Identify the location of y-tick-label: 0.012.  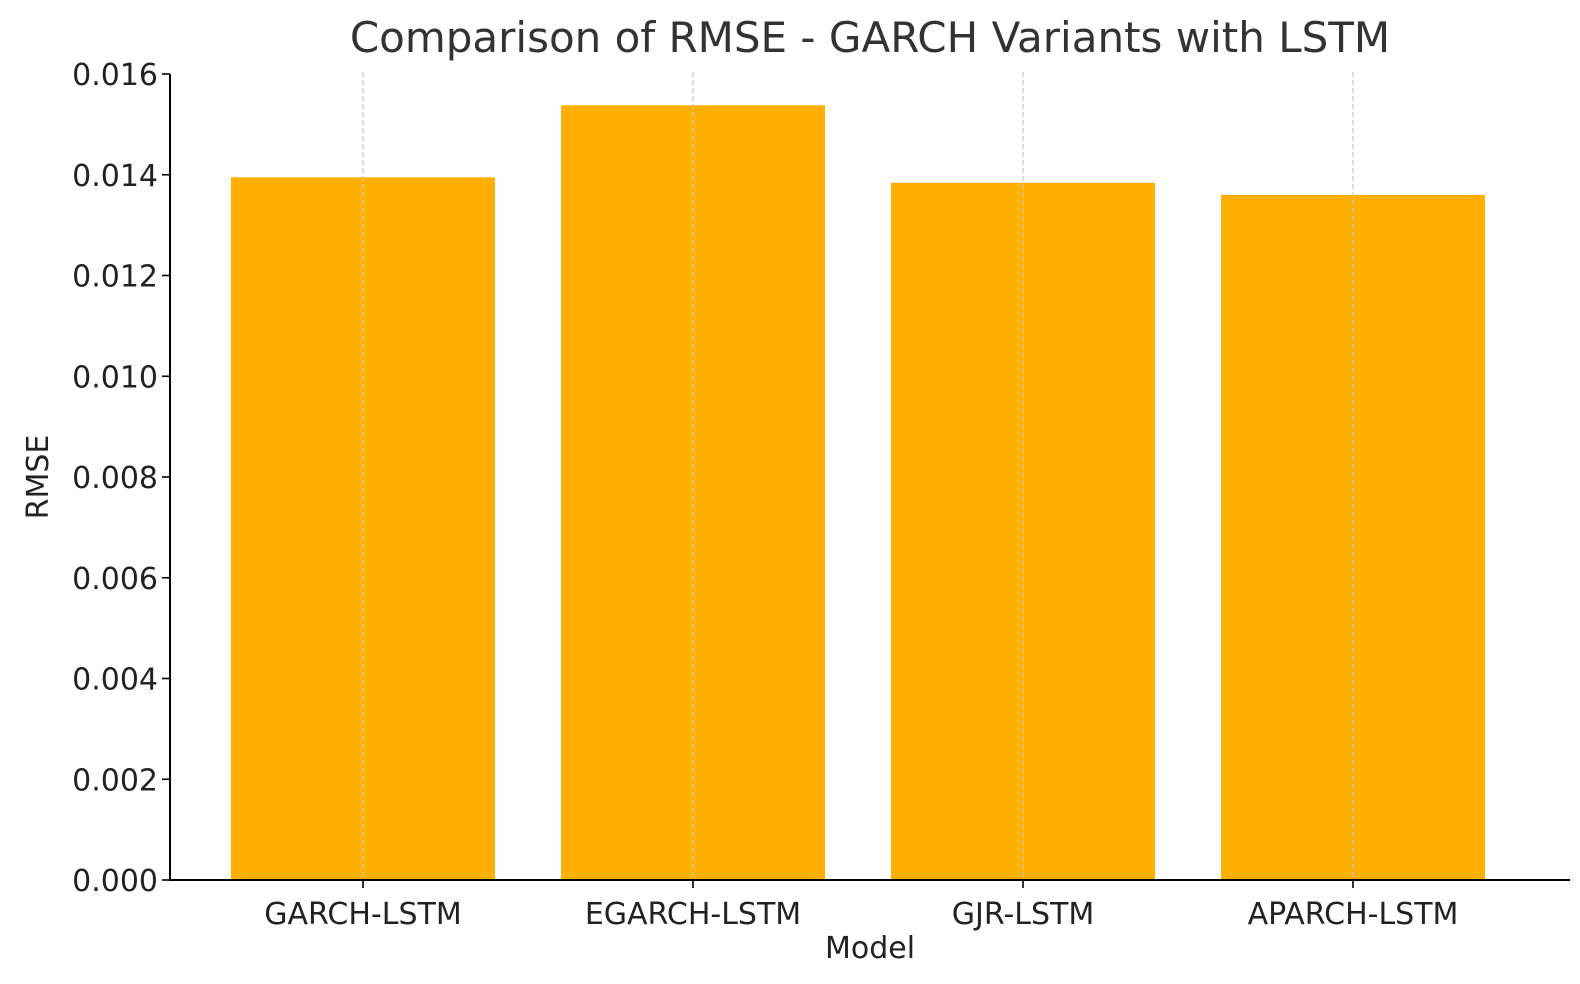
(115, 277).